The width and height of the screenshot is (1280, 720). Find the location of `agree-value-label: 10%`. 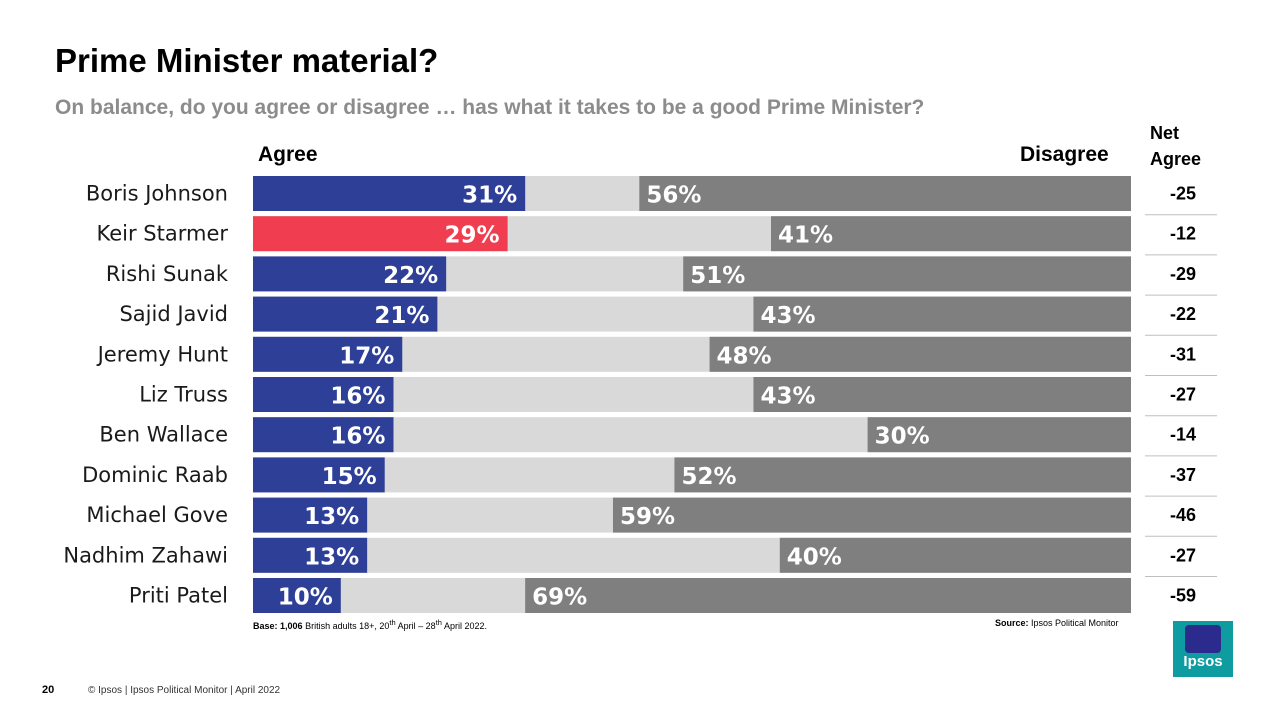

agree-value-label: 10% is located at coordinates (305, 598).